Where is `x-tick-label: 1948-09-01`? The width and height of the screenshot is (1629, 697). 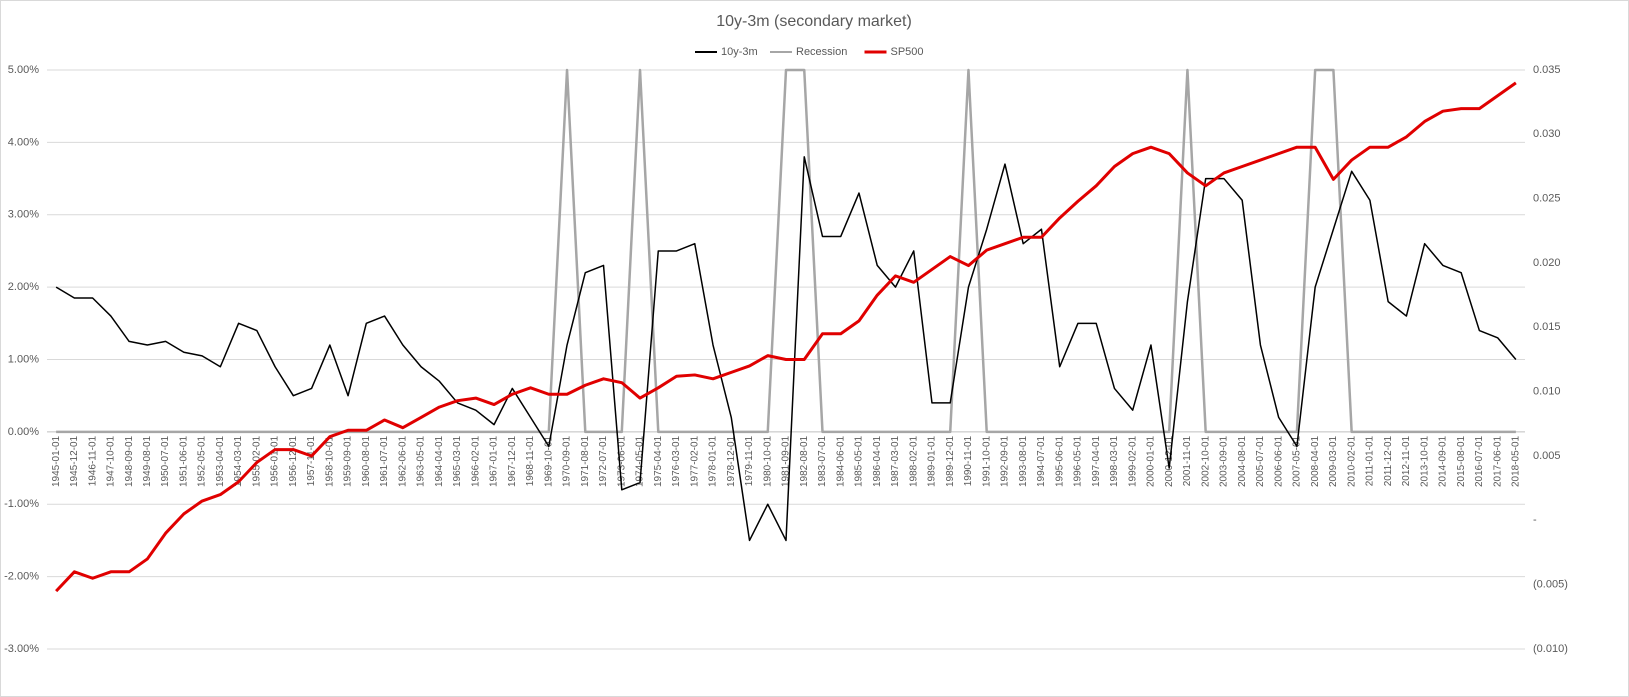 x-tick-label: 1948-09-01 is located at coordinates (129, 461).